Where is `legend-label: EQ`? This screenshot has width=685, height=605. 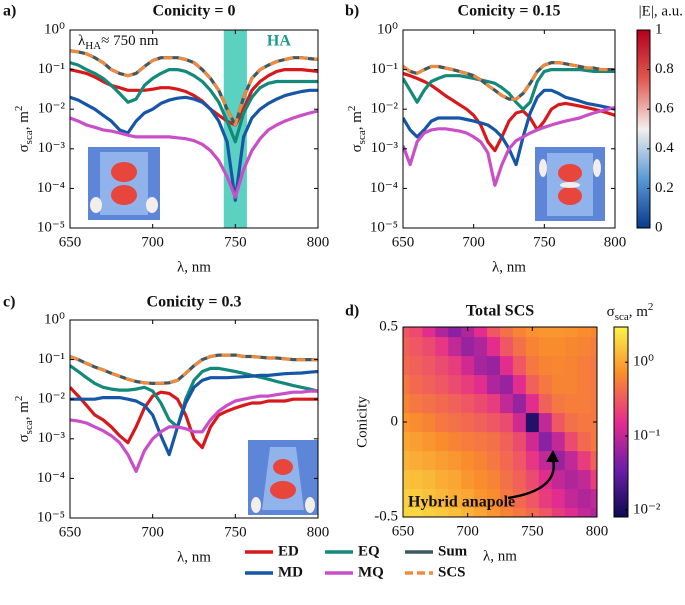 legend-label: EQ is located at coordinates (369, 551).